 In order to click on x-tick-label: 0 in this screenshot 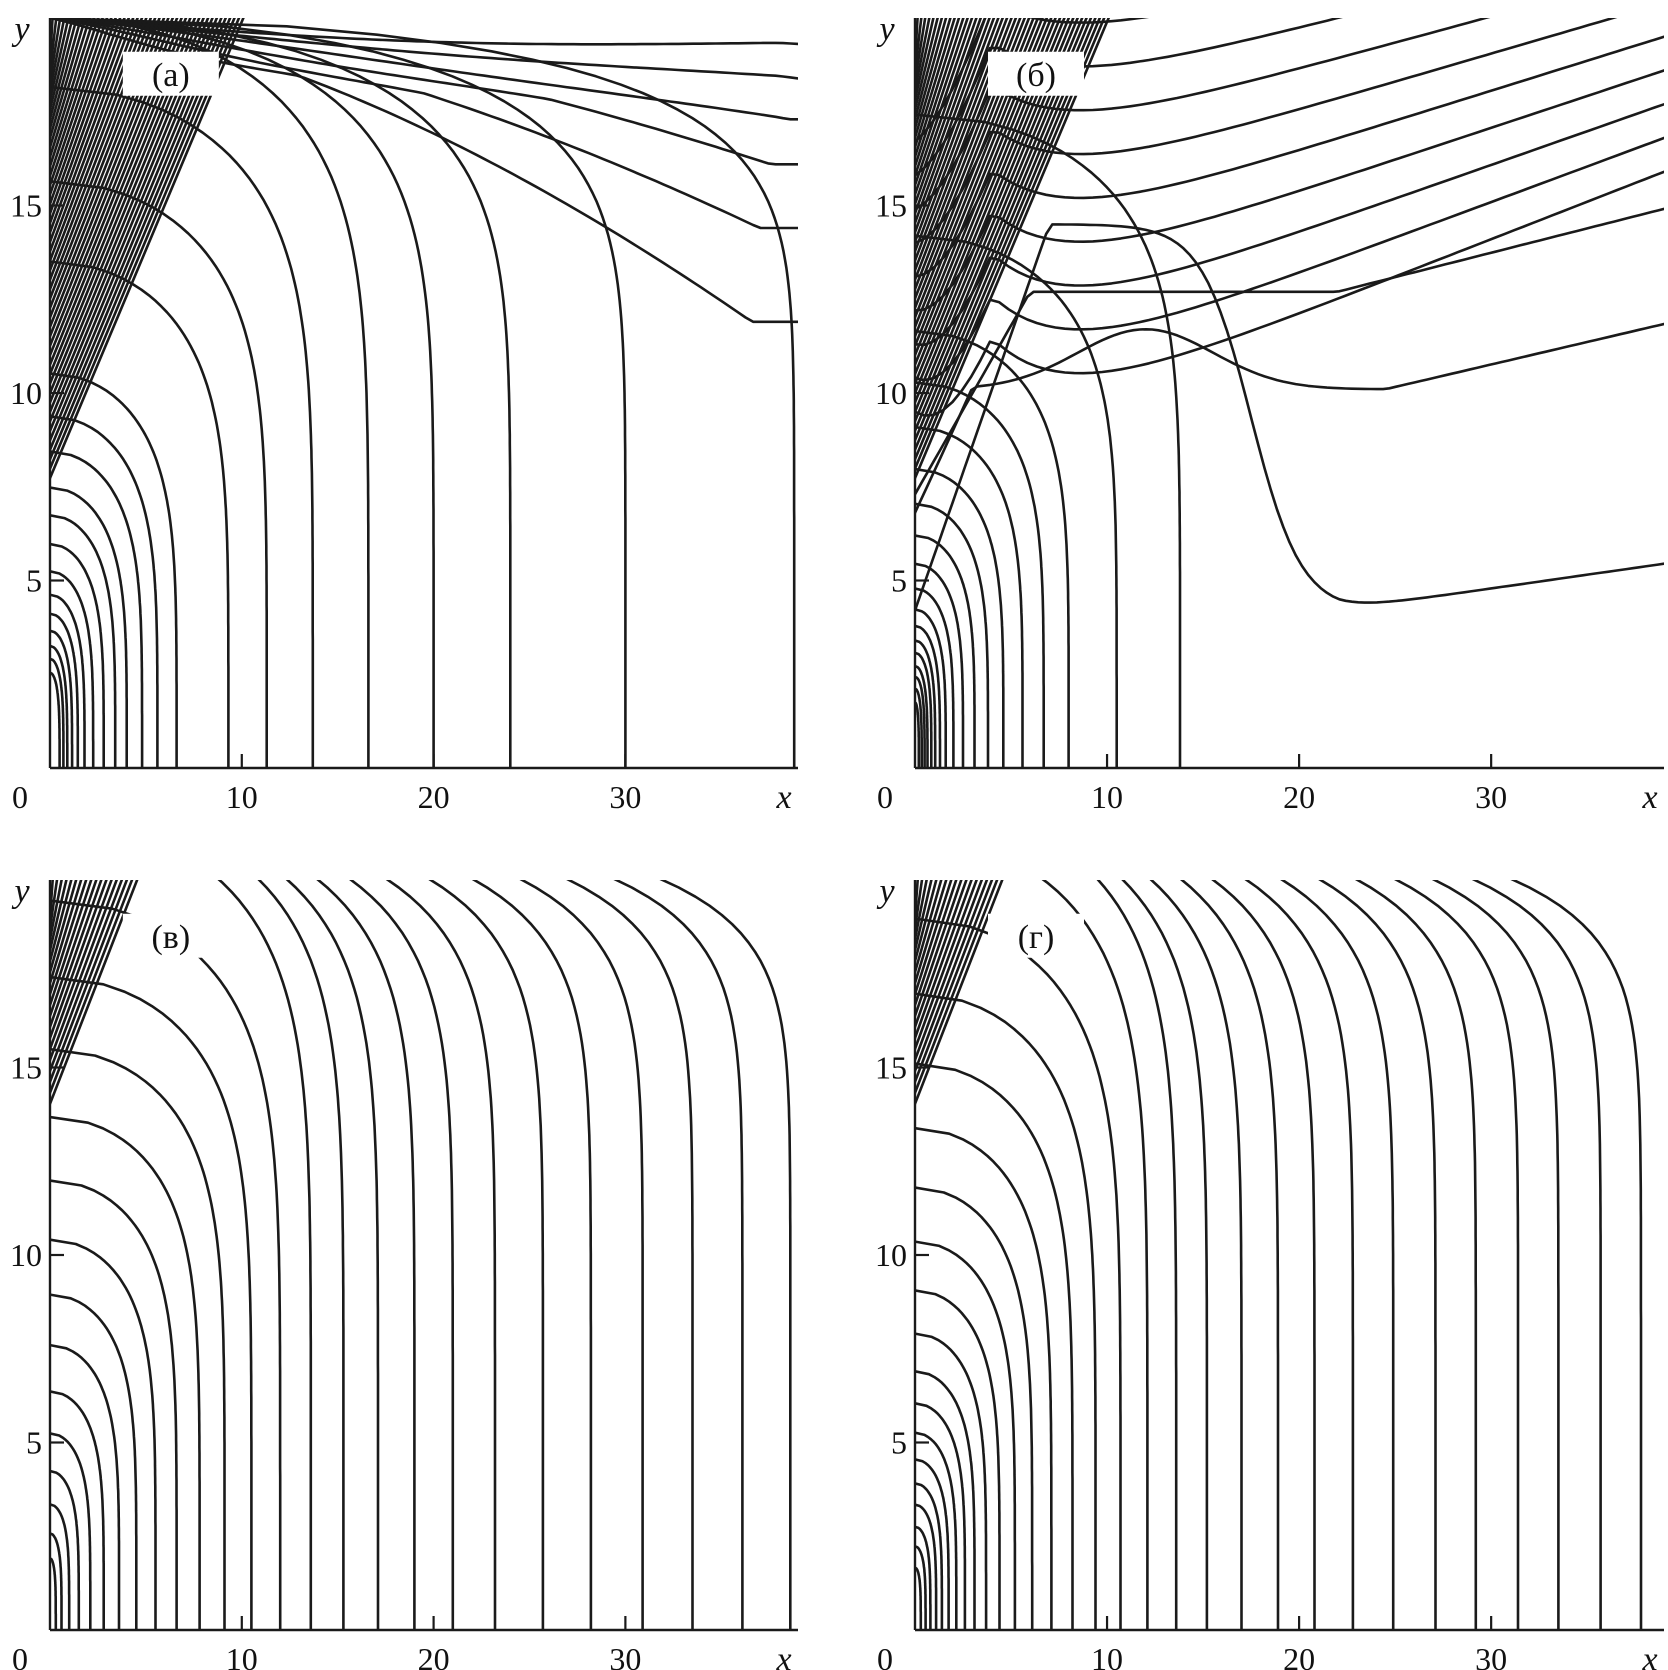, I will do `click(20, 797)`.